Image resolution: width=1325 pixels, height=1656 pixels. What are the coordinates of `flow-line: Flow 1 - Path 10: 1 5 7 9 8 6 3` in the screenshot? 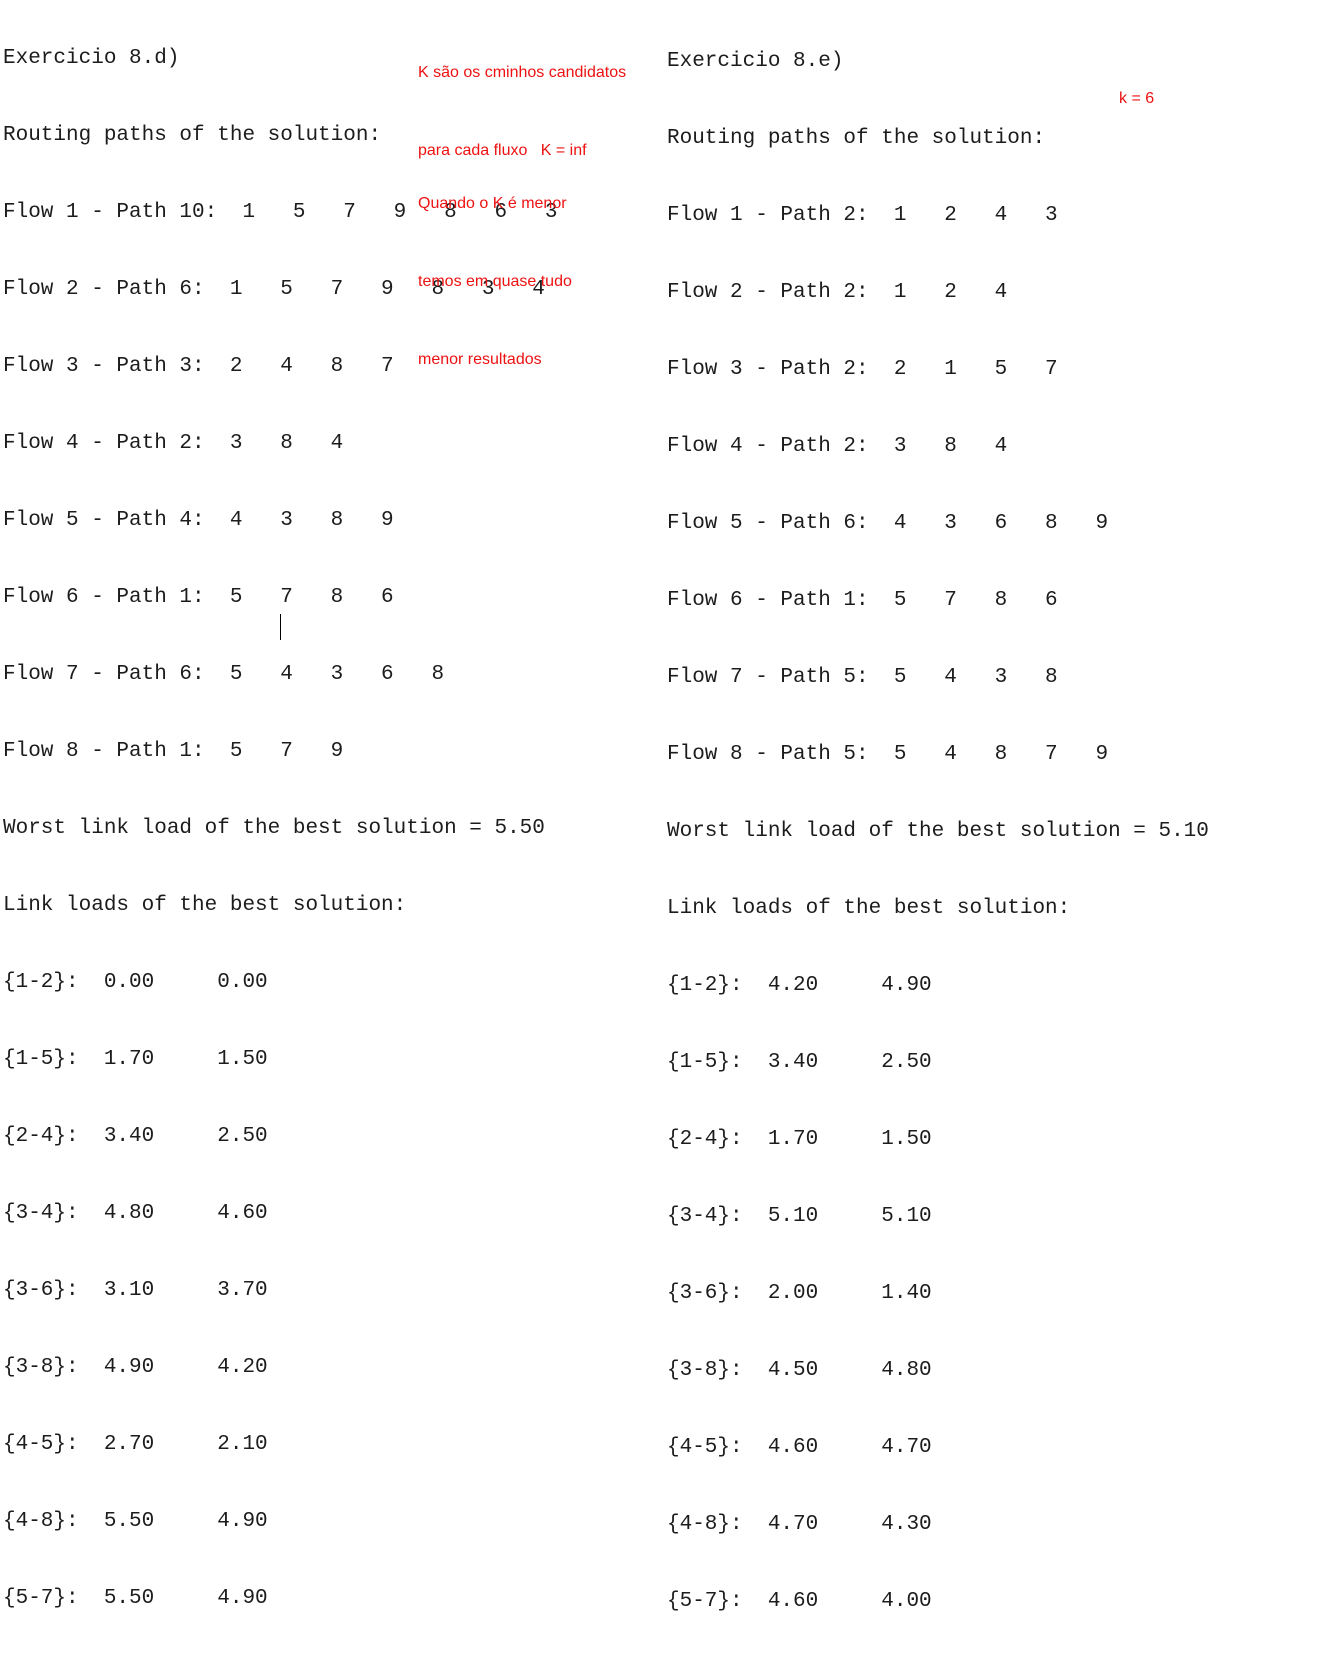 It's located at (280, 212).